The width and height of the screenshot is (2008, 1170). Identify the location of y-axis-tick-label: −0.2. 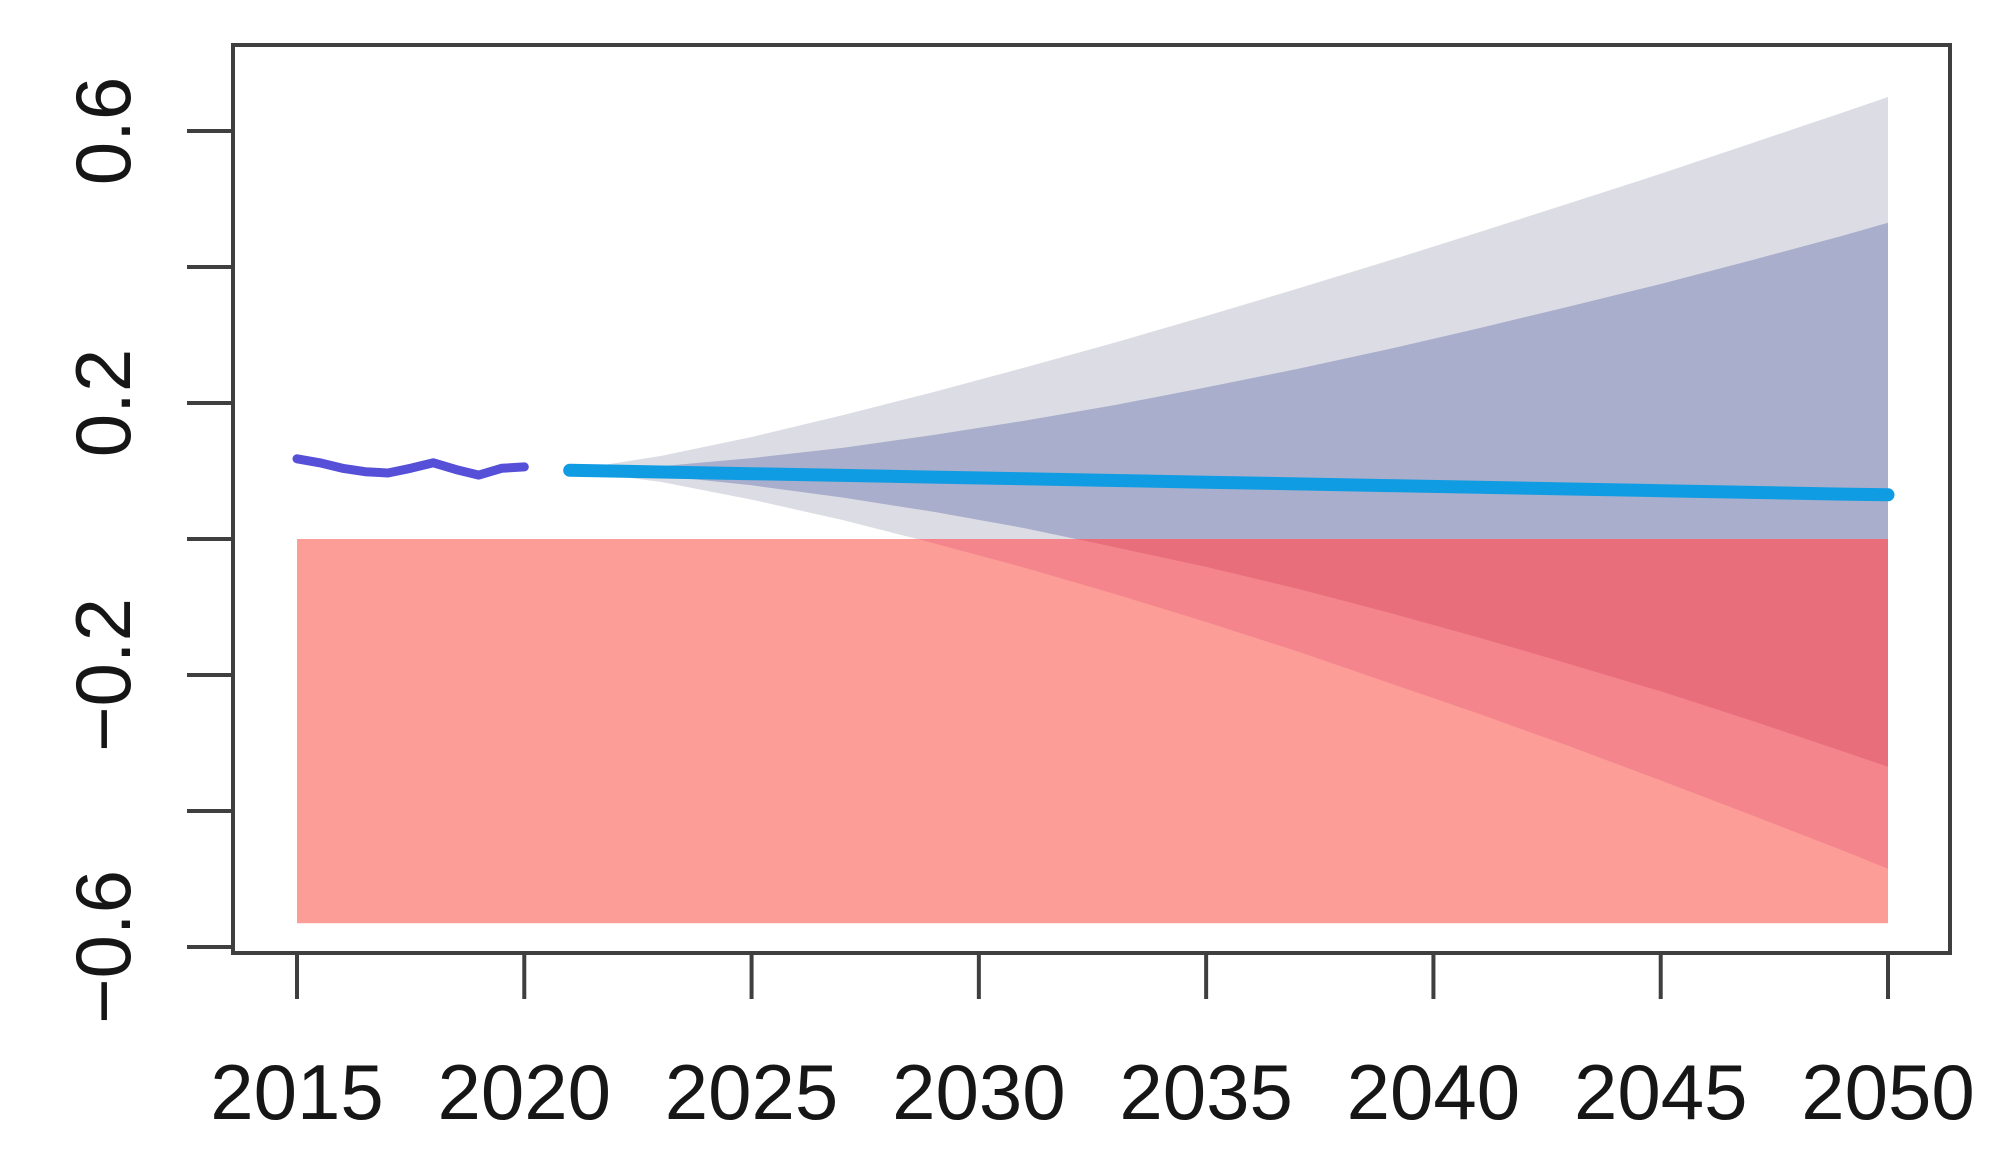
(103, 675).